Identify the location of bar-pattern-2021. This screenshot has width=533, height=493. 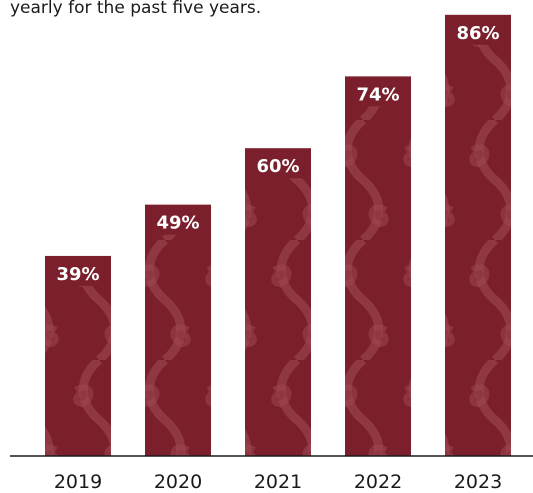
(278, 317).